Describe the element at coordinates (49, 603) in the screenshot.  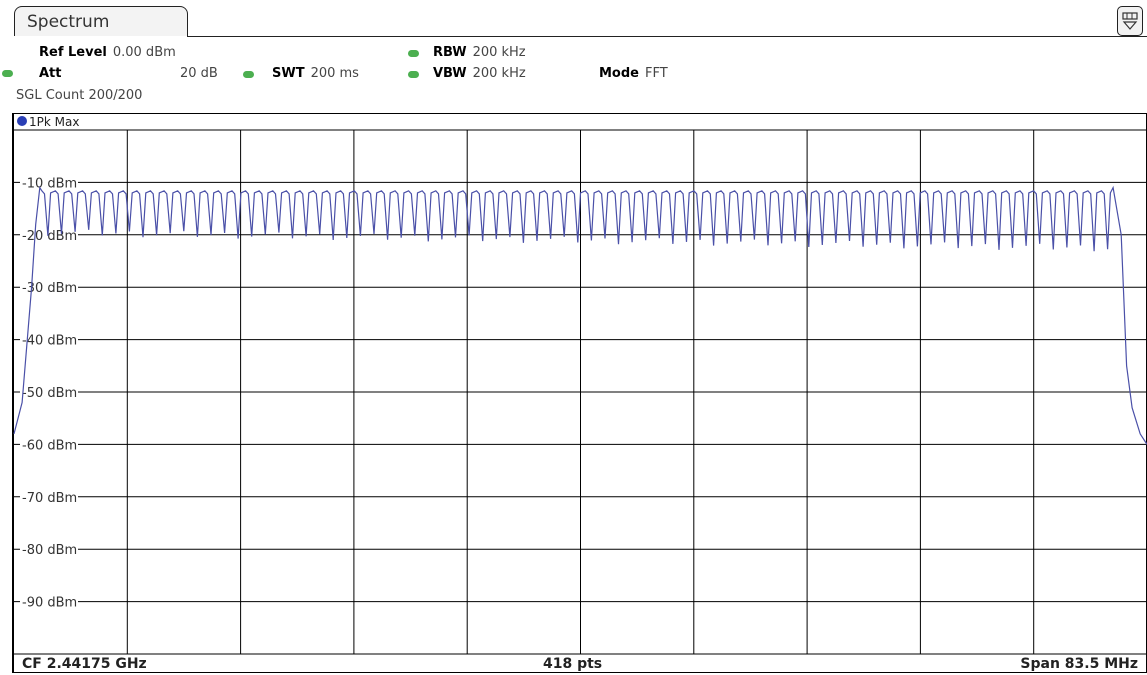
I see `y-tick-label: -90 dBm` at that location.